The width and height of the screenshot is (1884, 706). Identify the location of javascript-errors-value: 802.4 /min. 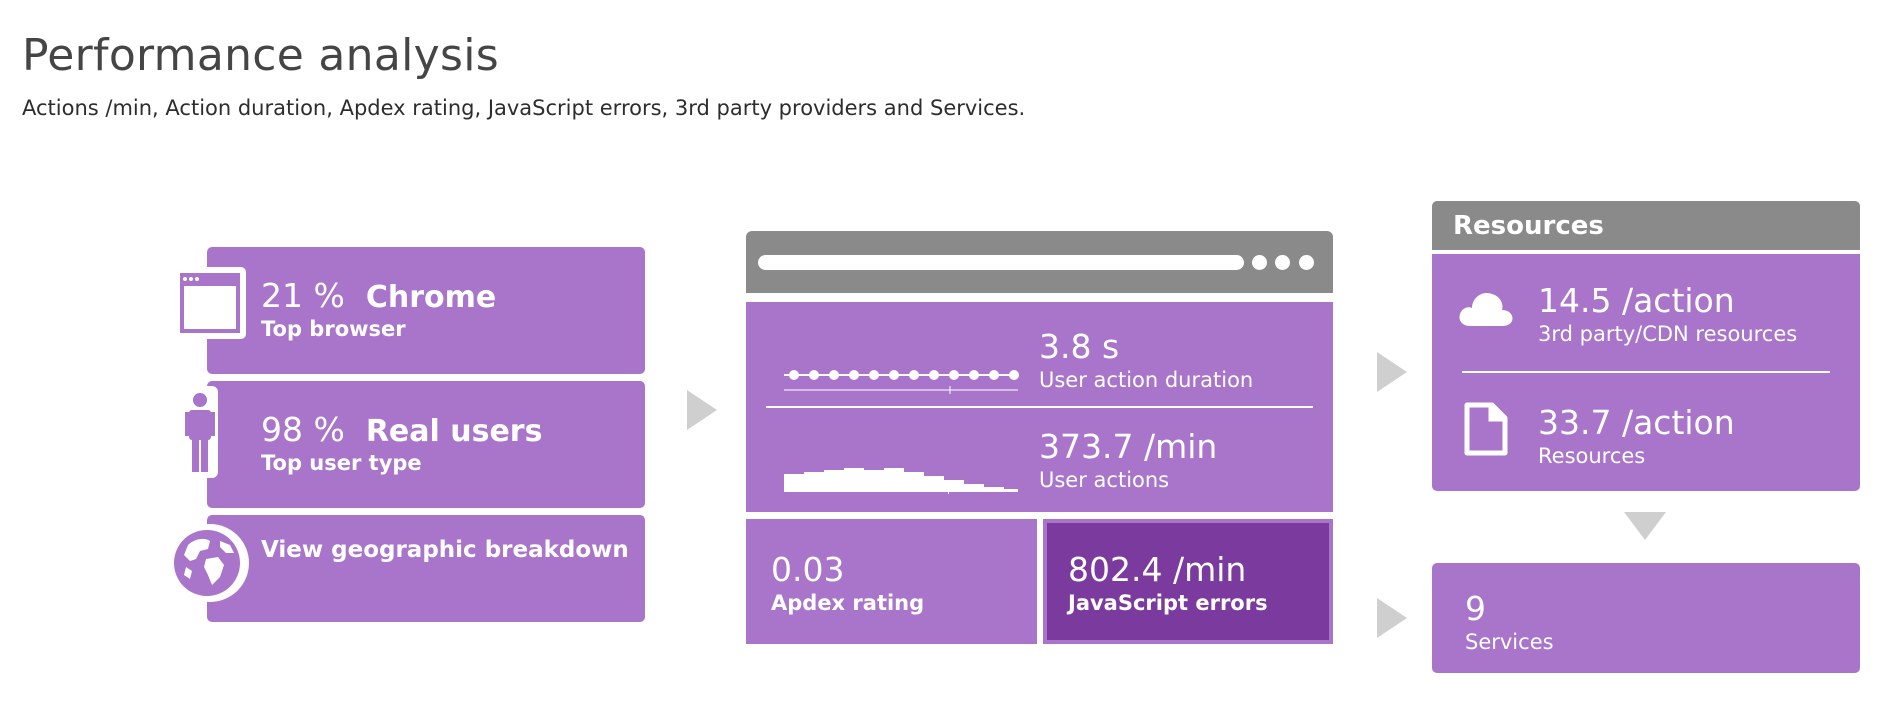
(1157, 569).